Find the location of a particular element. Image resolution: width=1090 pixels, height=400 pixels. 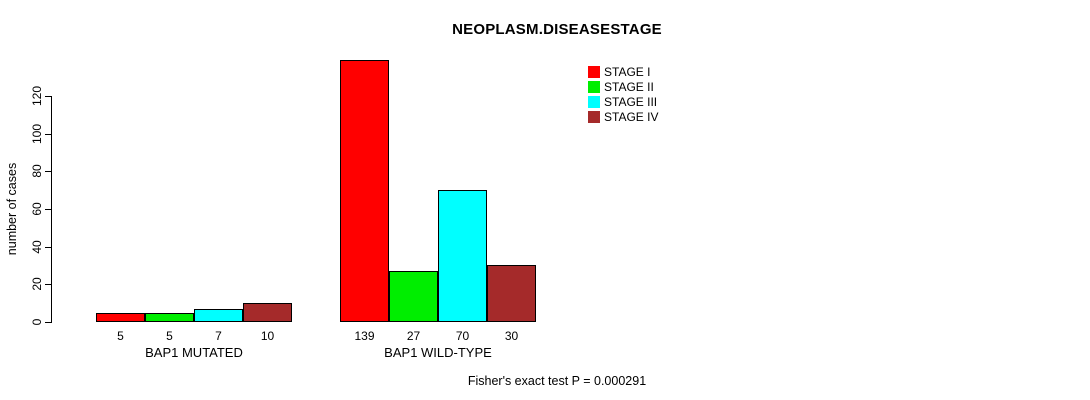

legend-label: STAGE IV is located at coordinates (631, 116).